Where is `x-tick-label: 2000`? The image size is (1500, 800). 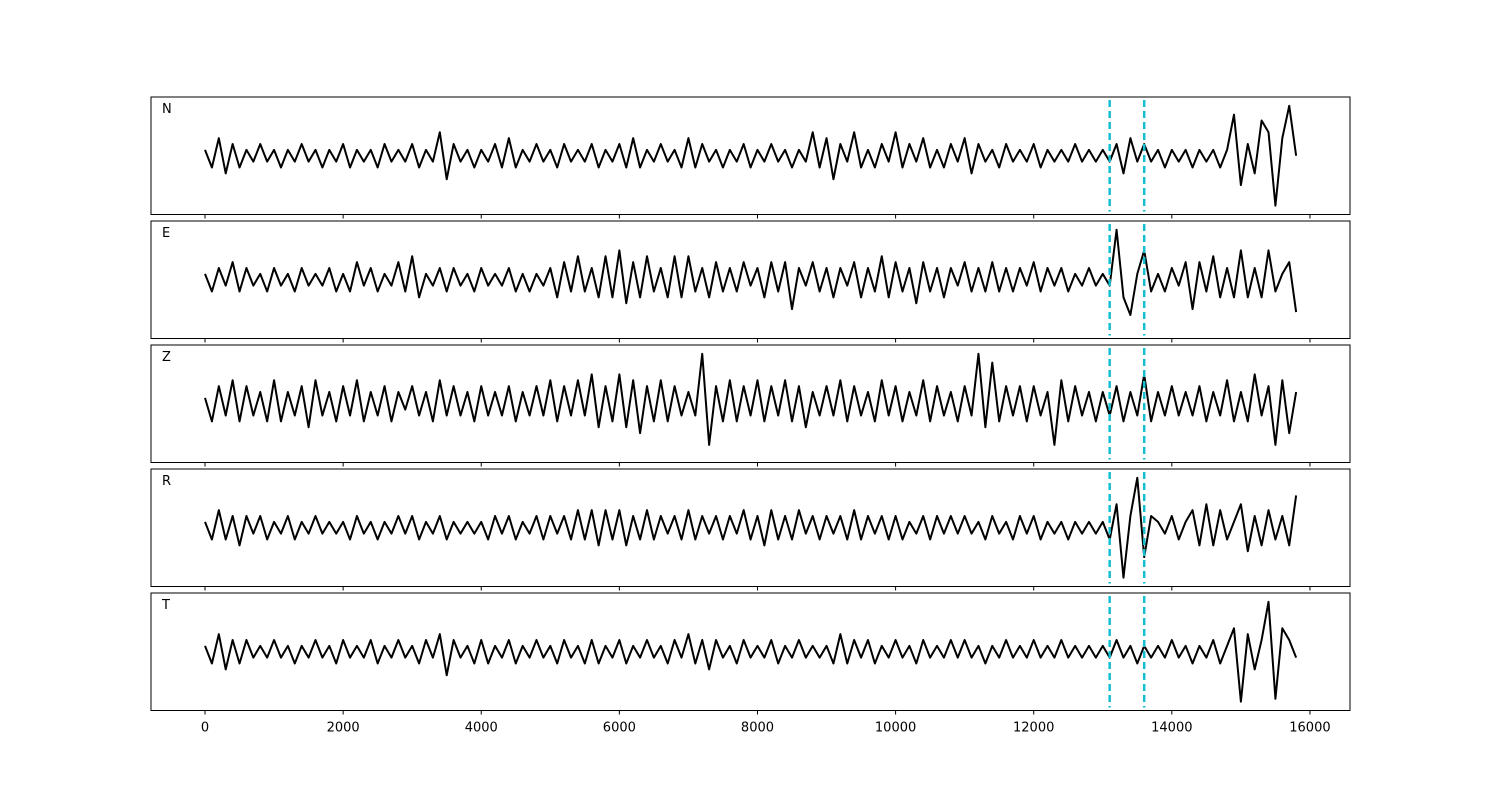 x-tick-label: 2000 is located at coordinates (343, 728).